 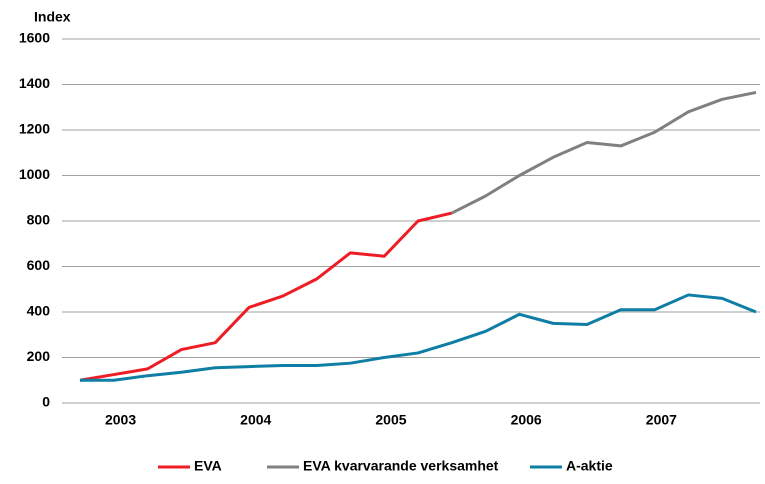 I want to click on y-tick-label: 1400, so click(x=34, y=83).